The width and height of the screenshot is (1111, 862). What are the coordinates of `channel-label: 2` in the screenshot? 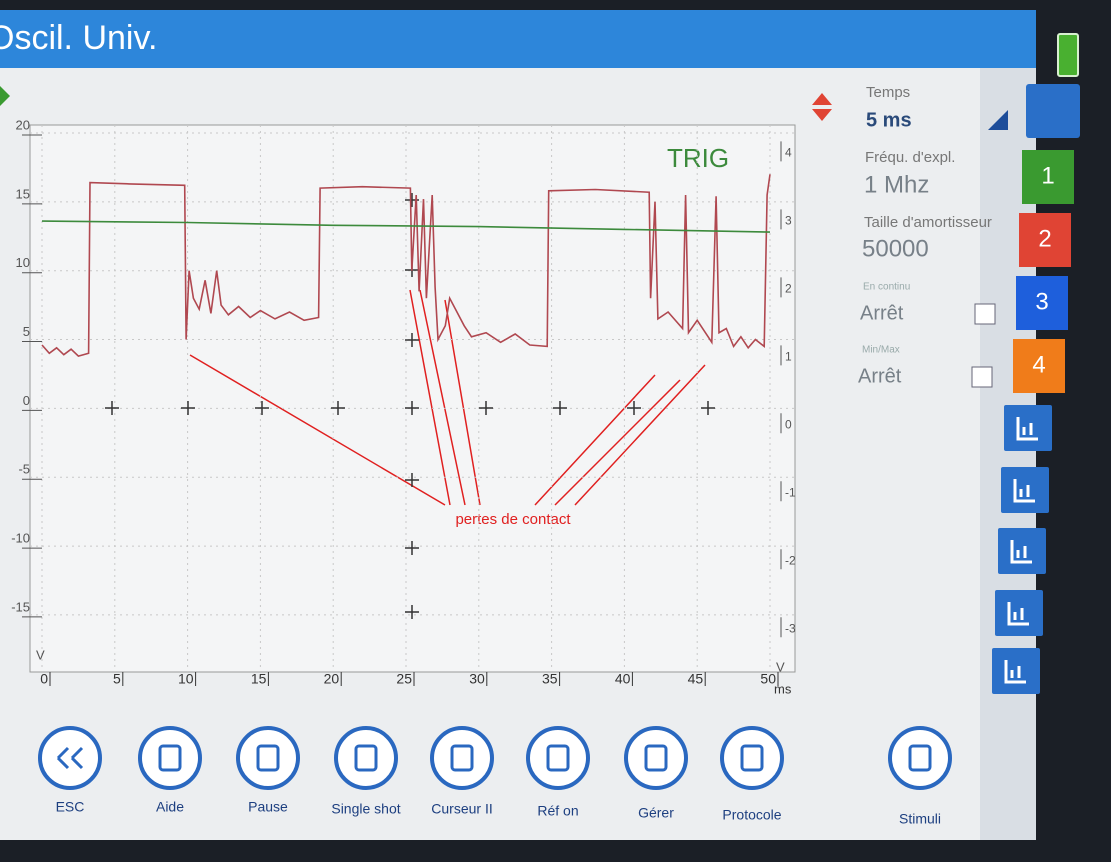 It's located at (1044, 238).